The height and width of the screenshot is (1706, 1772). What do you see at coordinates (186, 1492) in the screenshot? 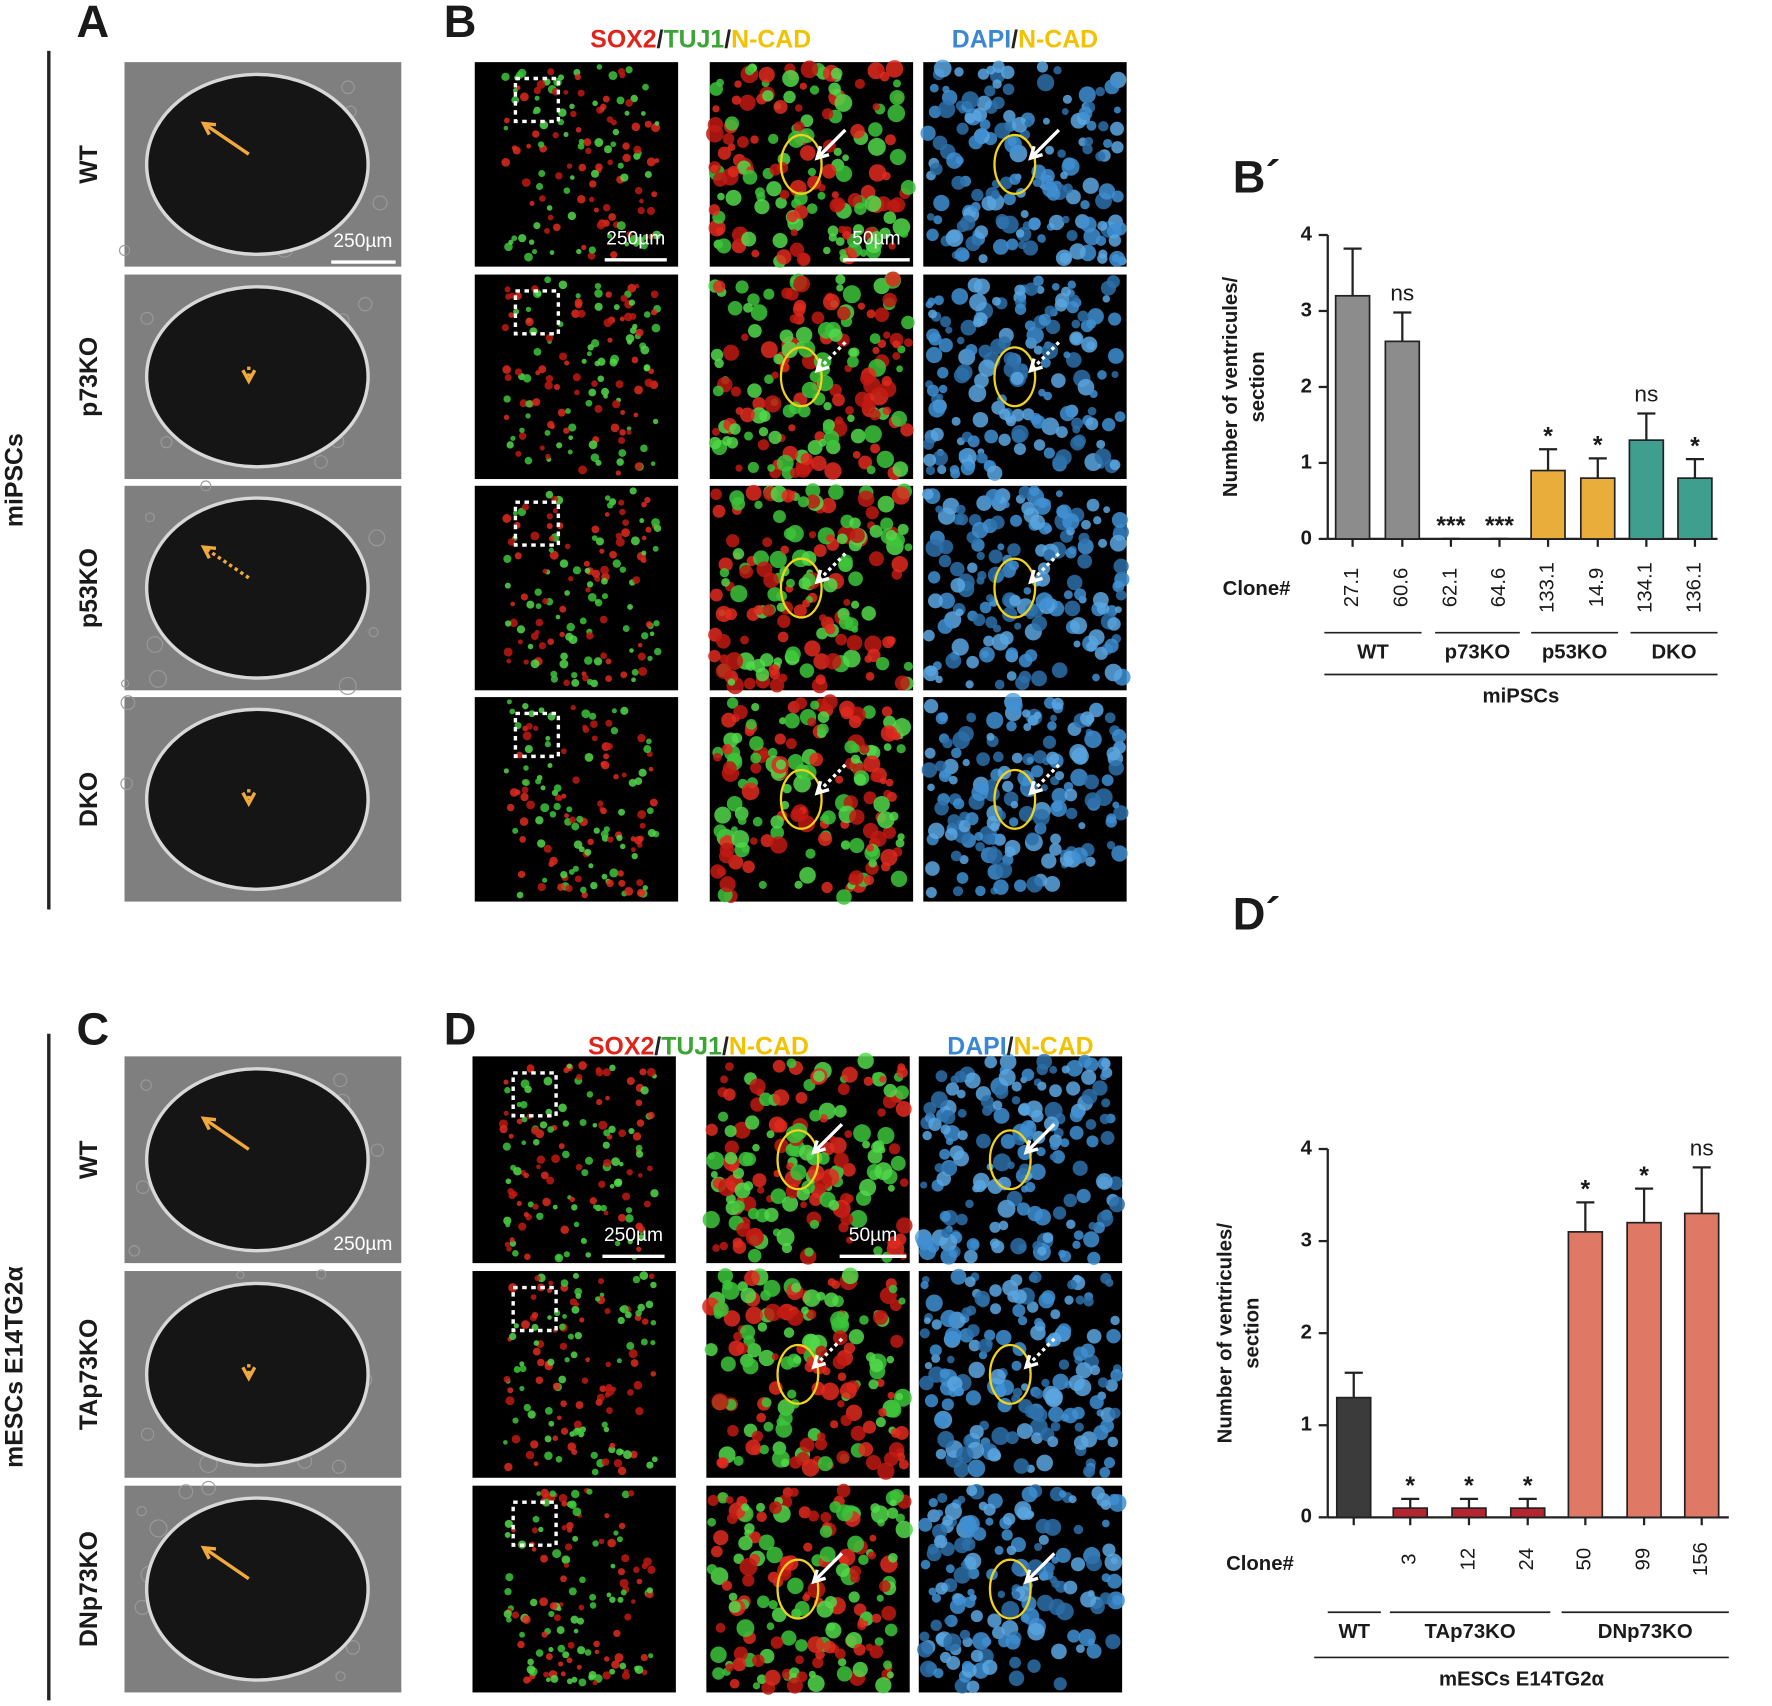
I see `cell-debris` at bounding box center [186, 1492].